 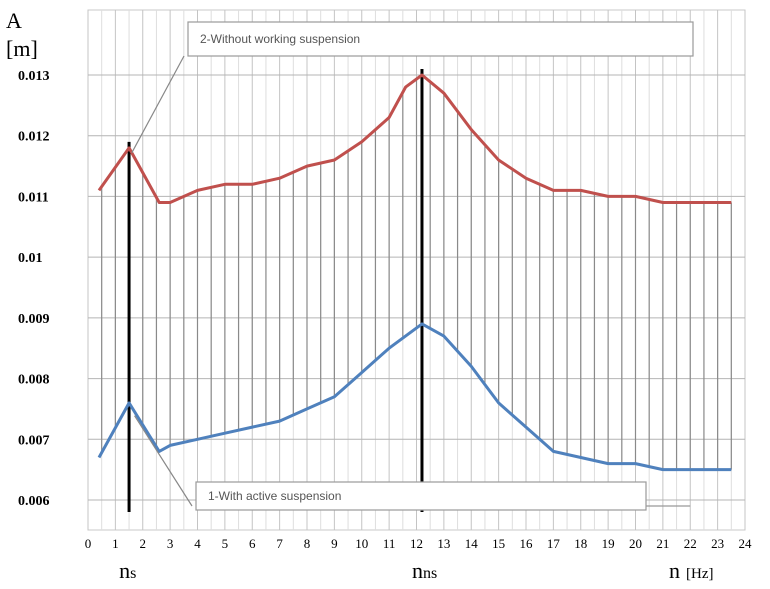 I want to click on x-tick-label: 3, so click(x=170, y=543).